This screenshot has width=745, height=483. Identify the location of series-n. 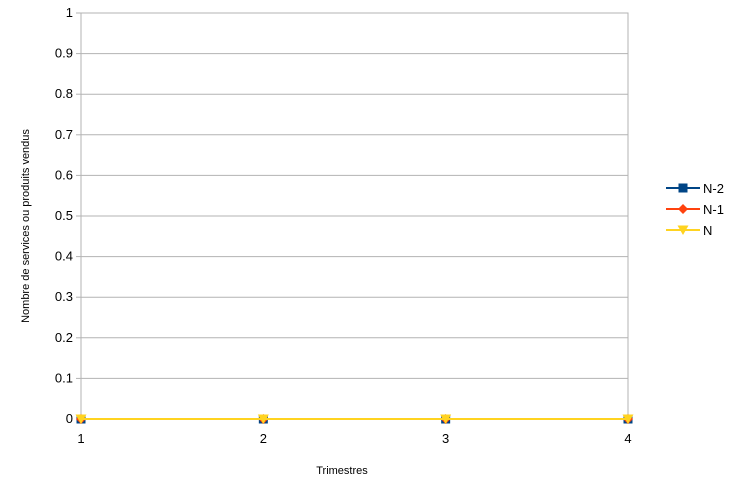
(354, 419).